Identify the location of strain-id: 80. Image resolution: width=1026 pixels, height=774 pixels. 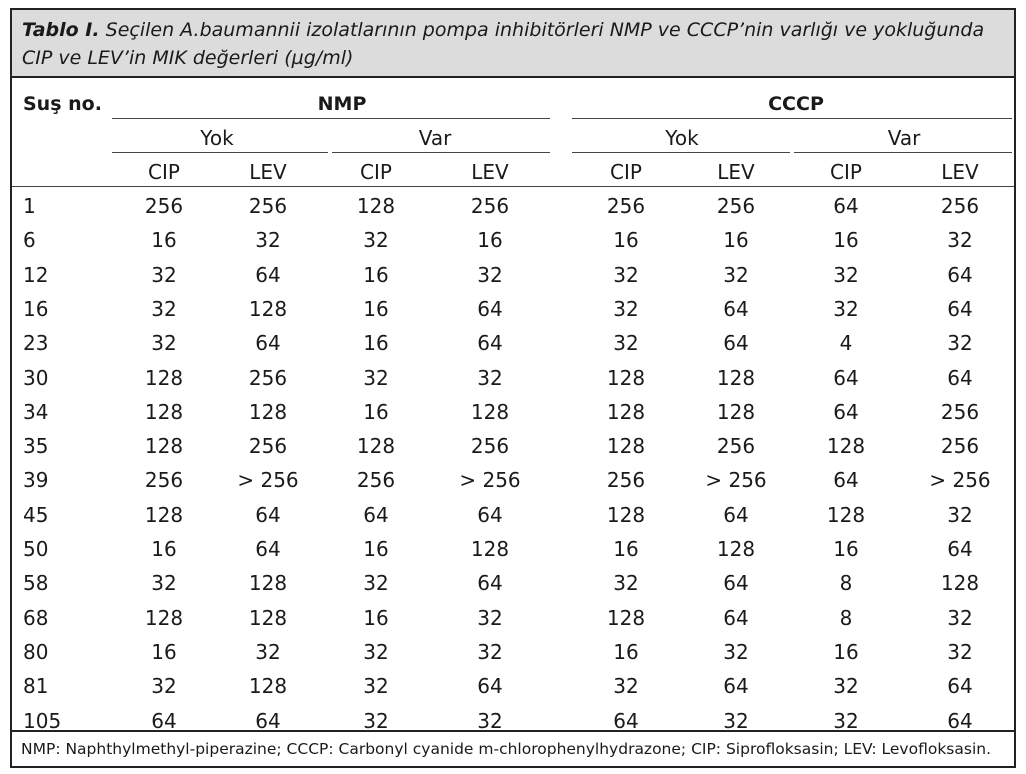
(36, 652).